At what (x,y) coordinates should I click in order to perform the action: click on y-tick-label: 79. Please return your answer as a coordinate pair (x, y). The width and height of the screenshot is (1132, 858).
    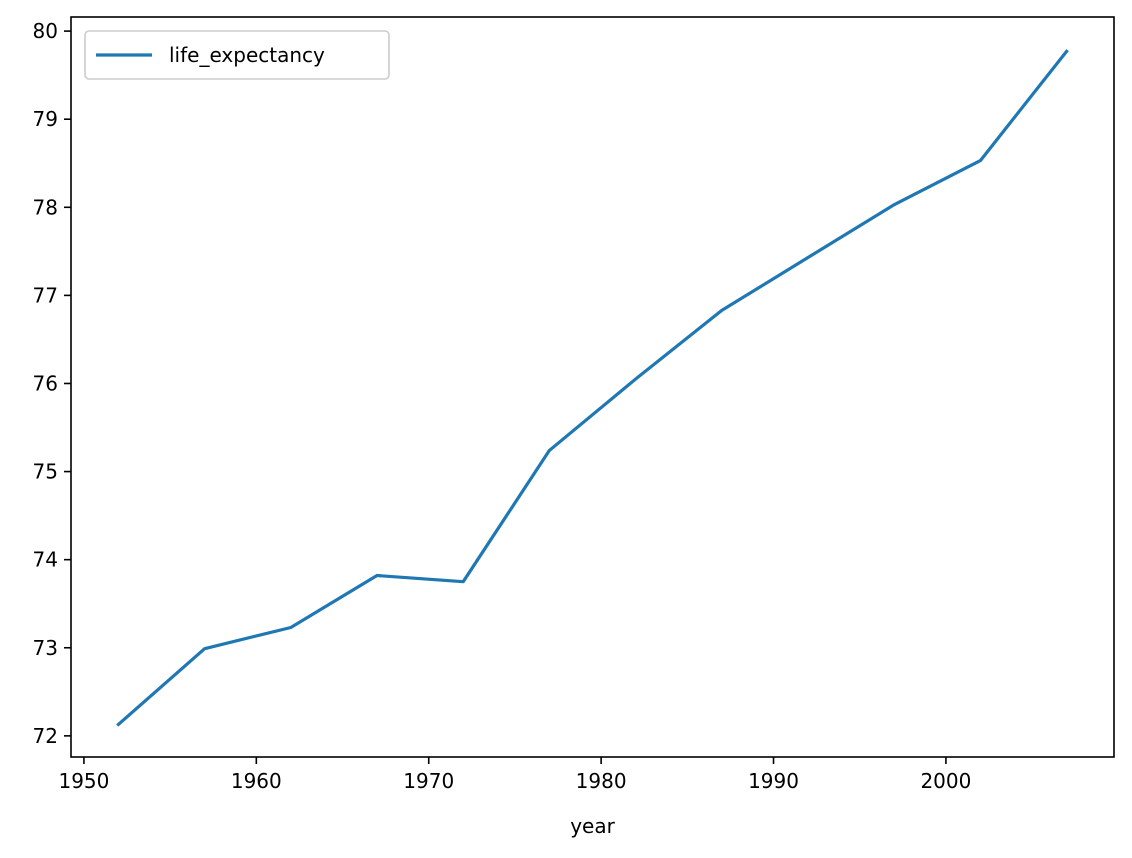
    Looking at the image, I should click on (45, 119).